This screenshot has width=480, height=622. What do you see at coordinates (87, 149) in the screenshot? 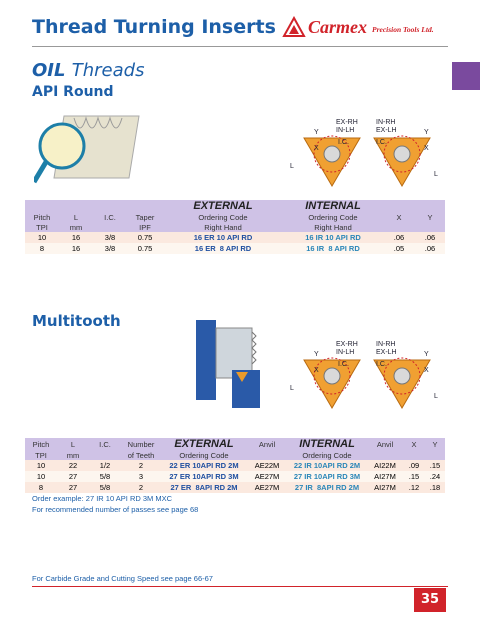
I see `thread-illustration` at bounding box center [87, 149].